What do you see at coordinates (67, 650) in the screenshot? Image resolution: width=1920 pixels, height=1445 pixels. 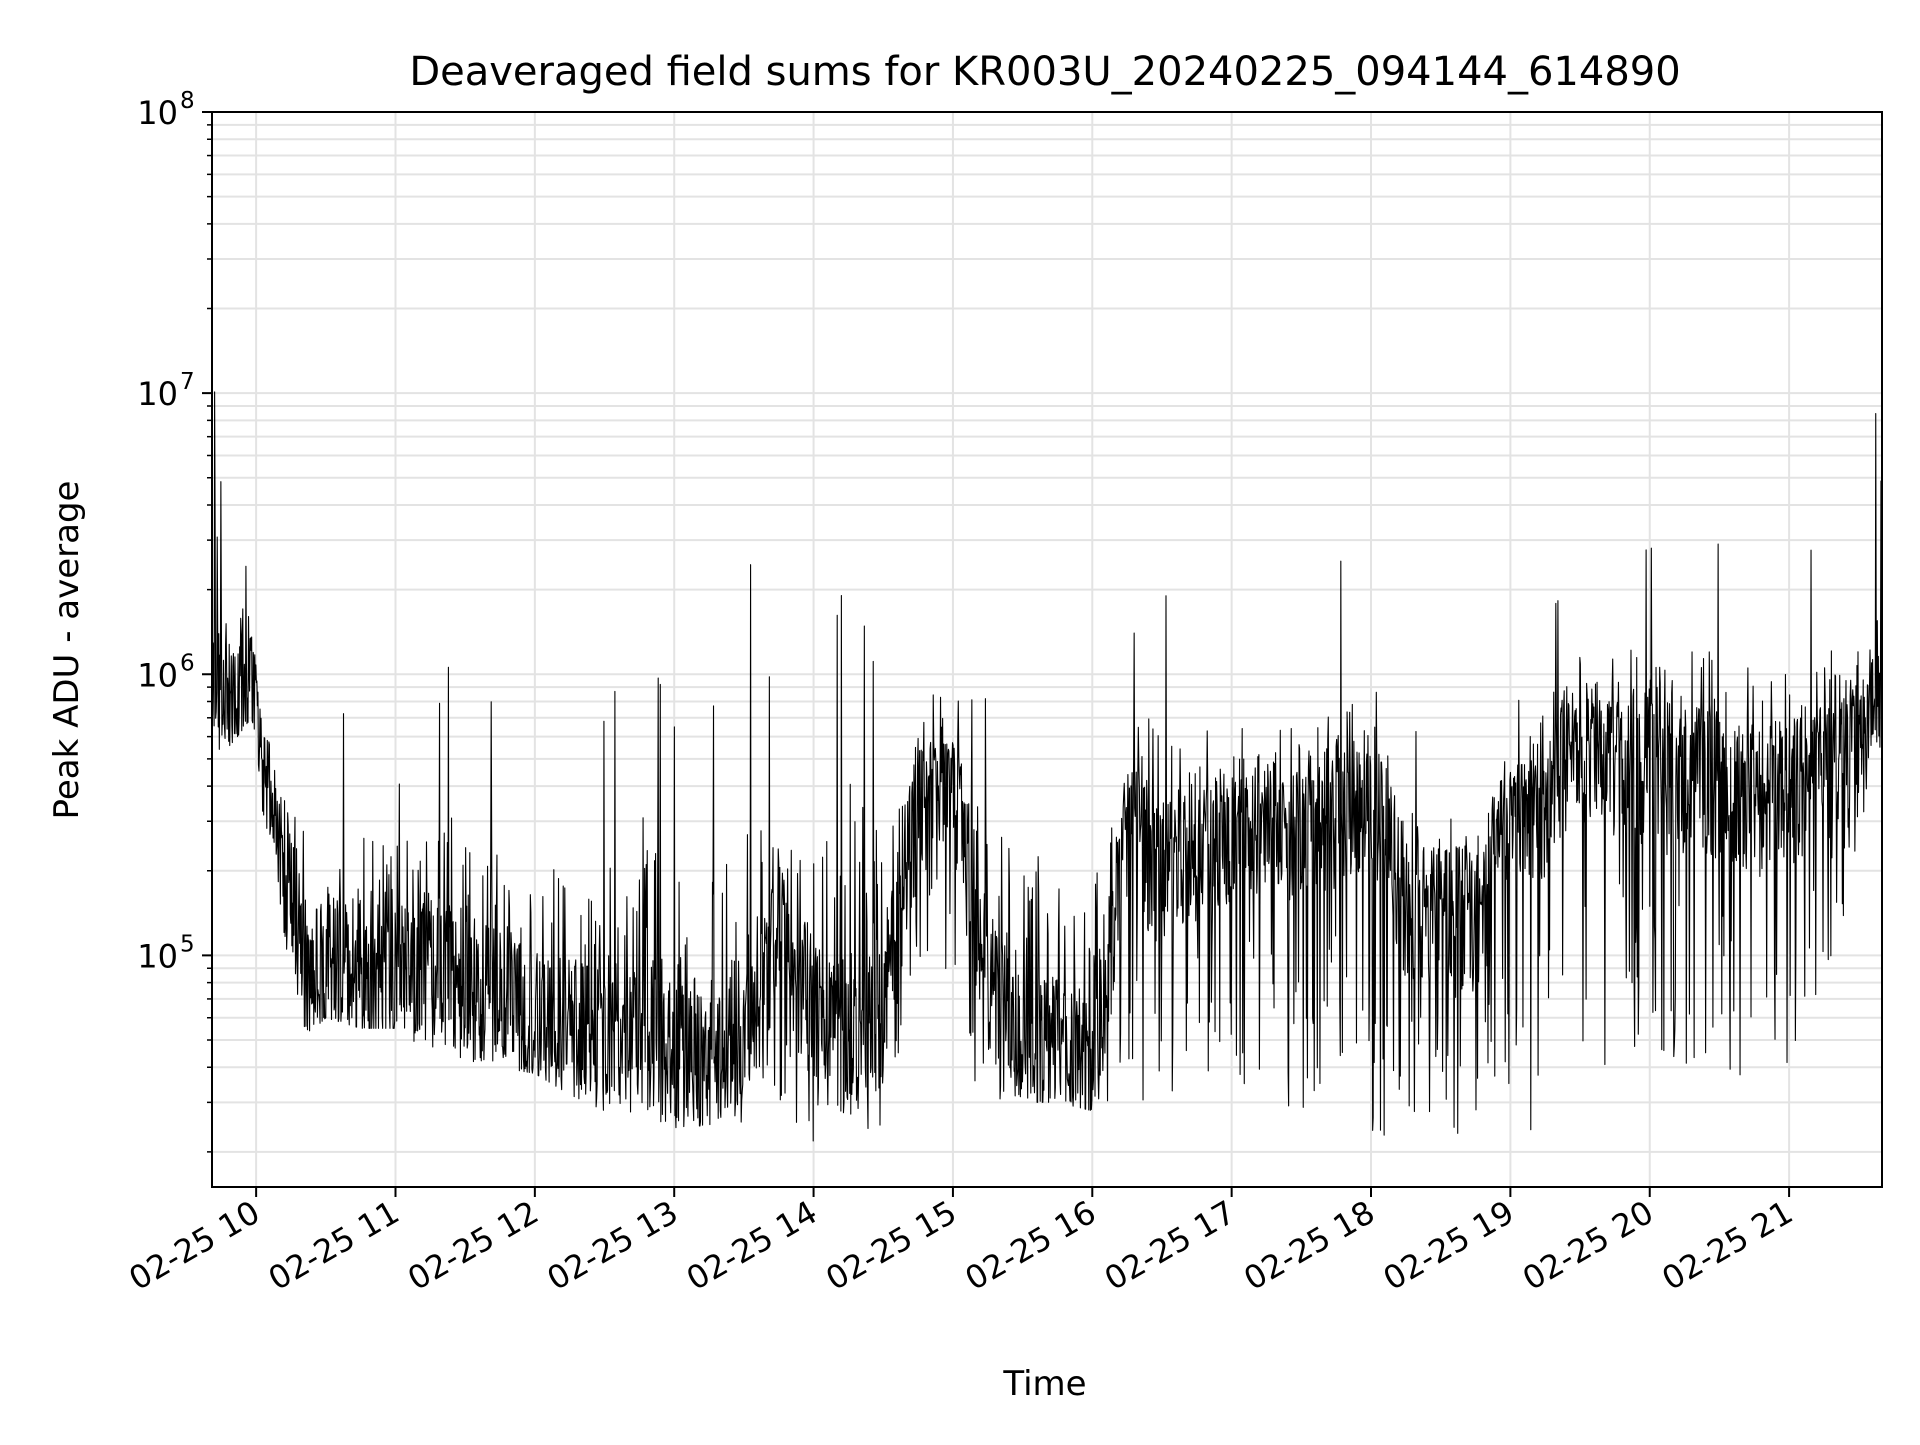 I see `y-axis-label: Peak ADU - average` at bounding box center [67, 650].